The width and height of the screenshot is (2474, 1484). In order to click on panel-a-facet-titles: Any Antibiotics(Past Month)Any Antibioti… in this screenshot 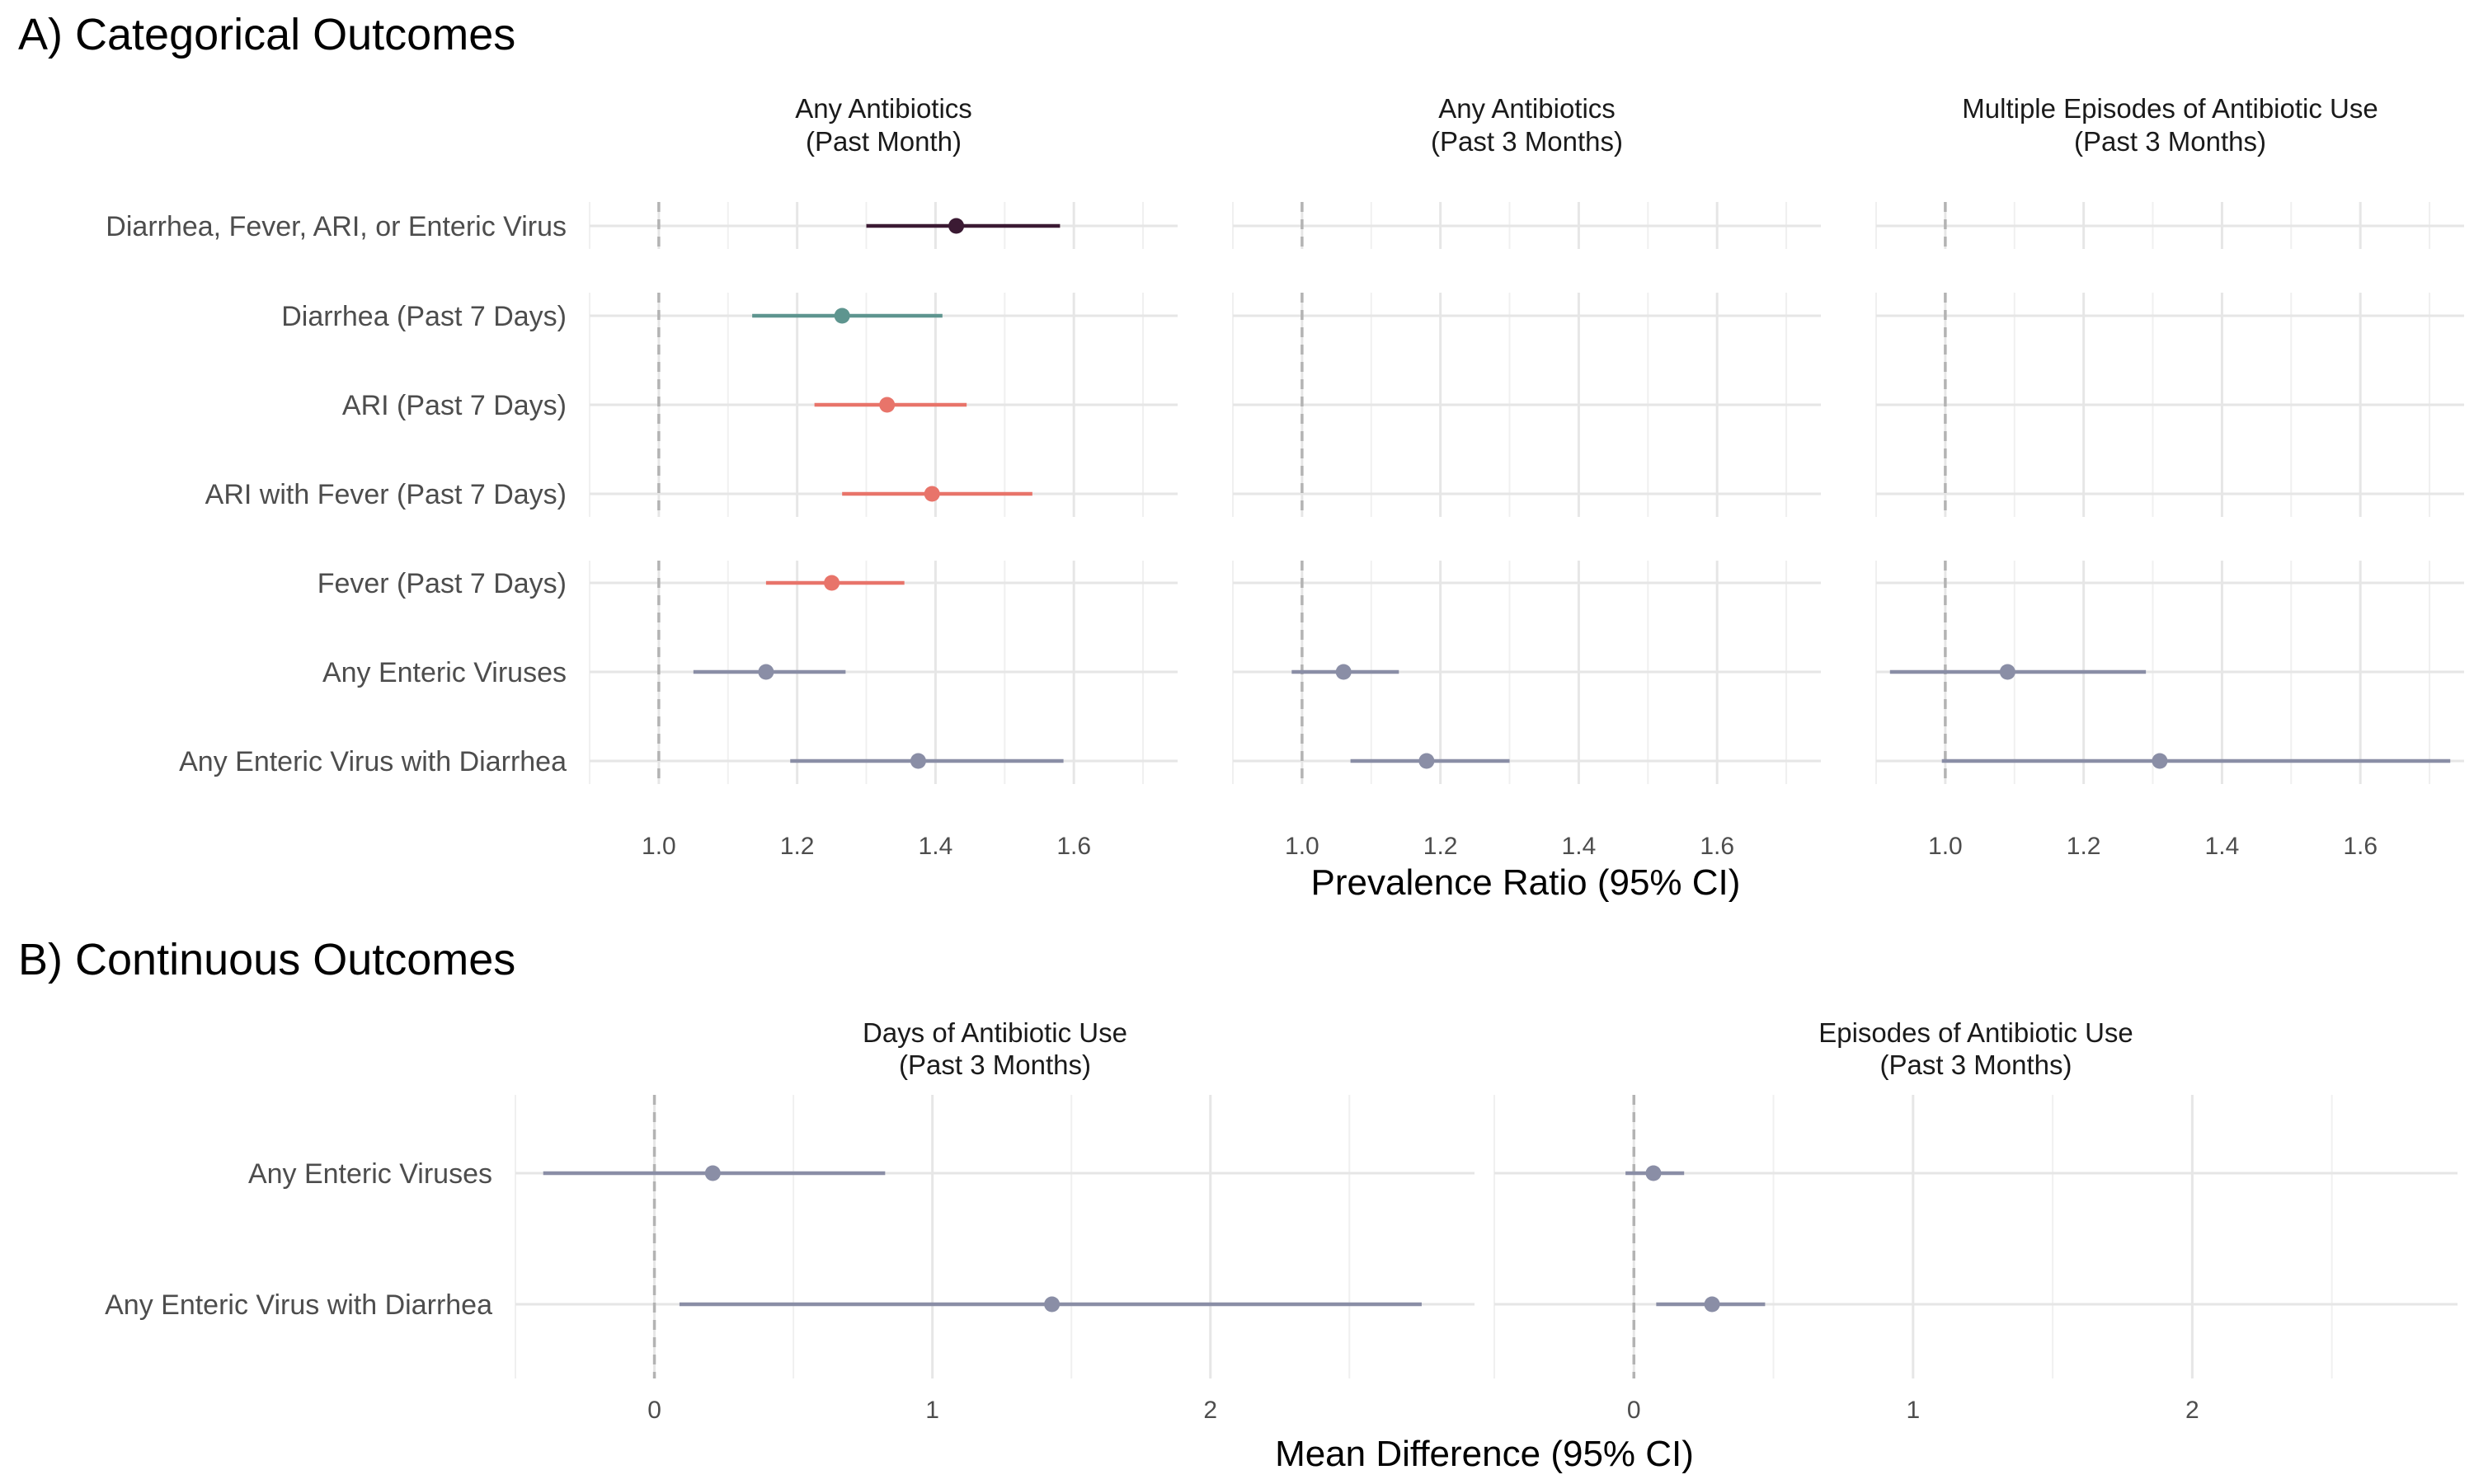, I will do `click(1586, 125)`.